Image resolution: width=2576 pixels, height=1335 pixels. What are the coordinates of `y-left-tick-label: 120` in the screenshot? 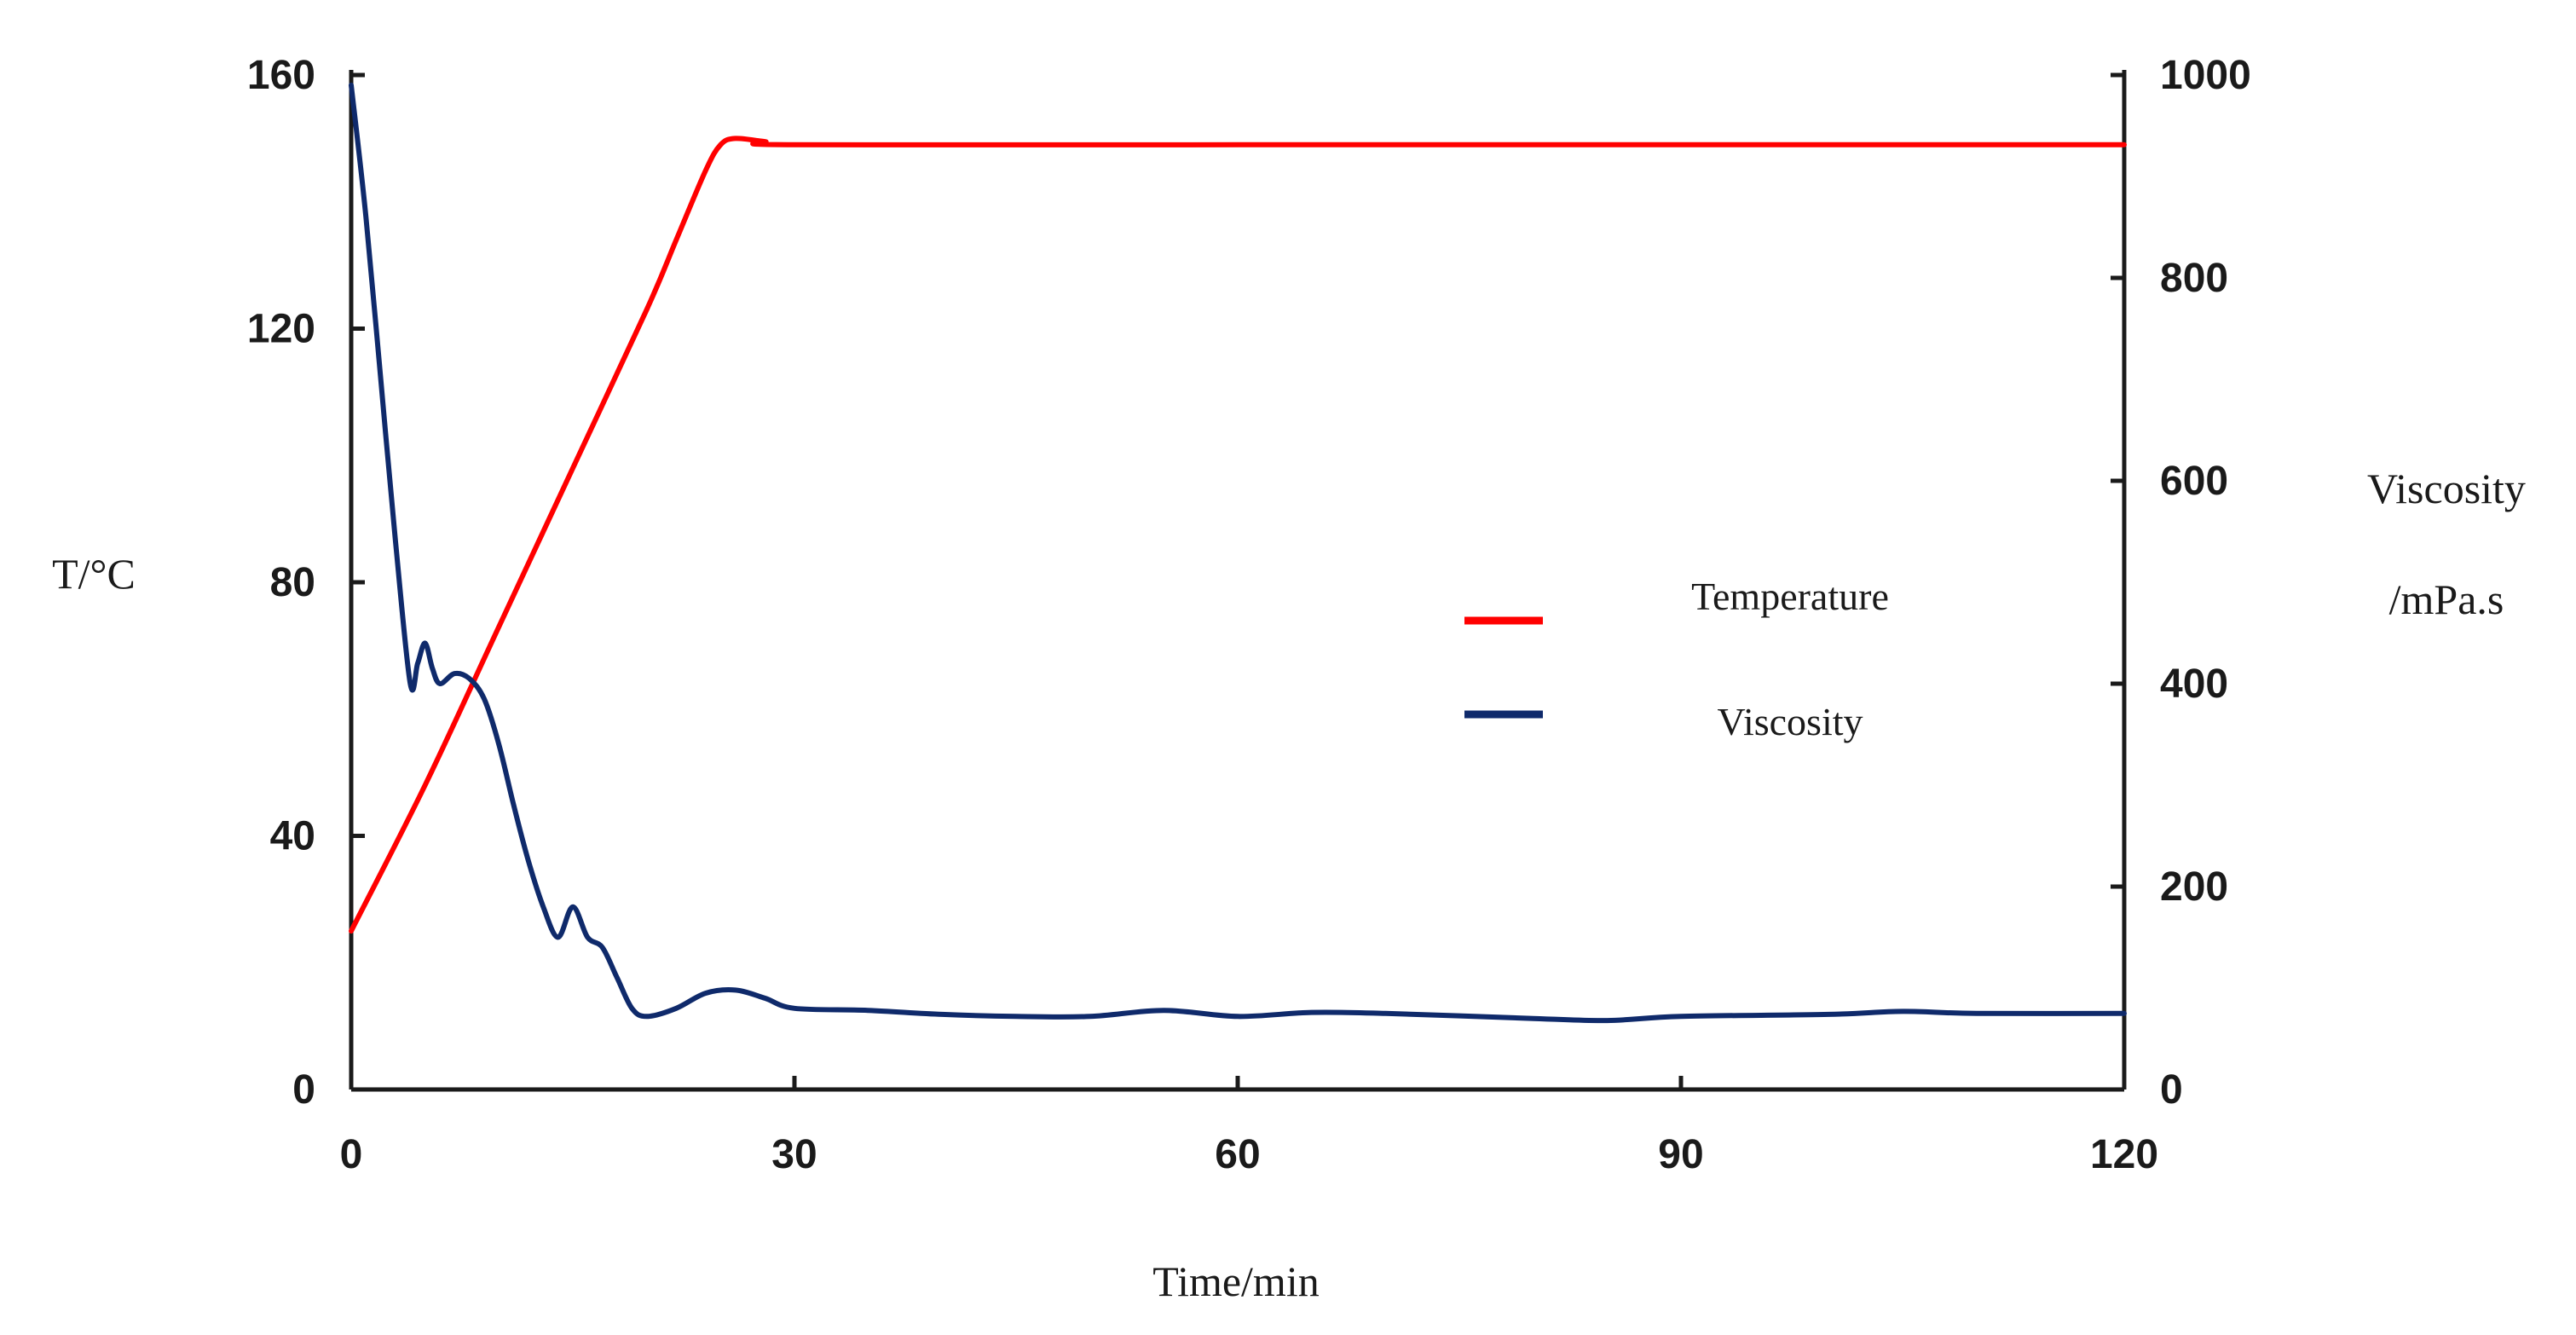 It's located at (281, 329).